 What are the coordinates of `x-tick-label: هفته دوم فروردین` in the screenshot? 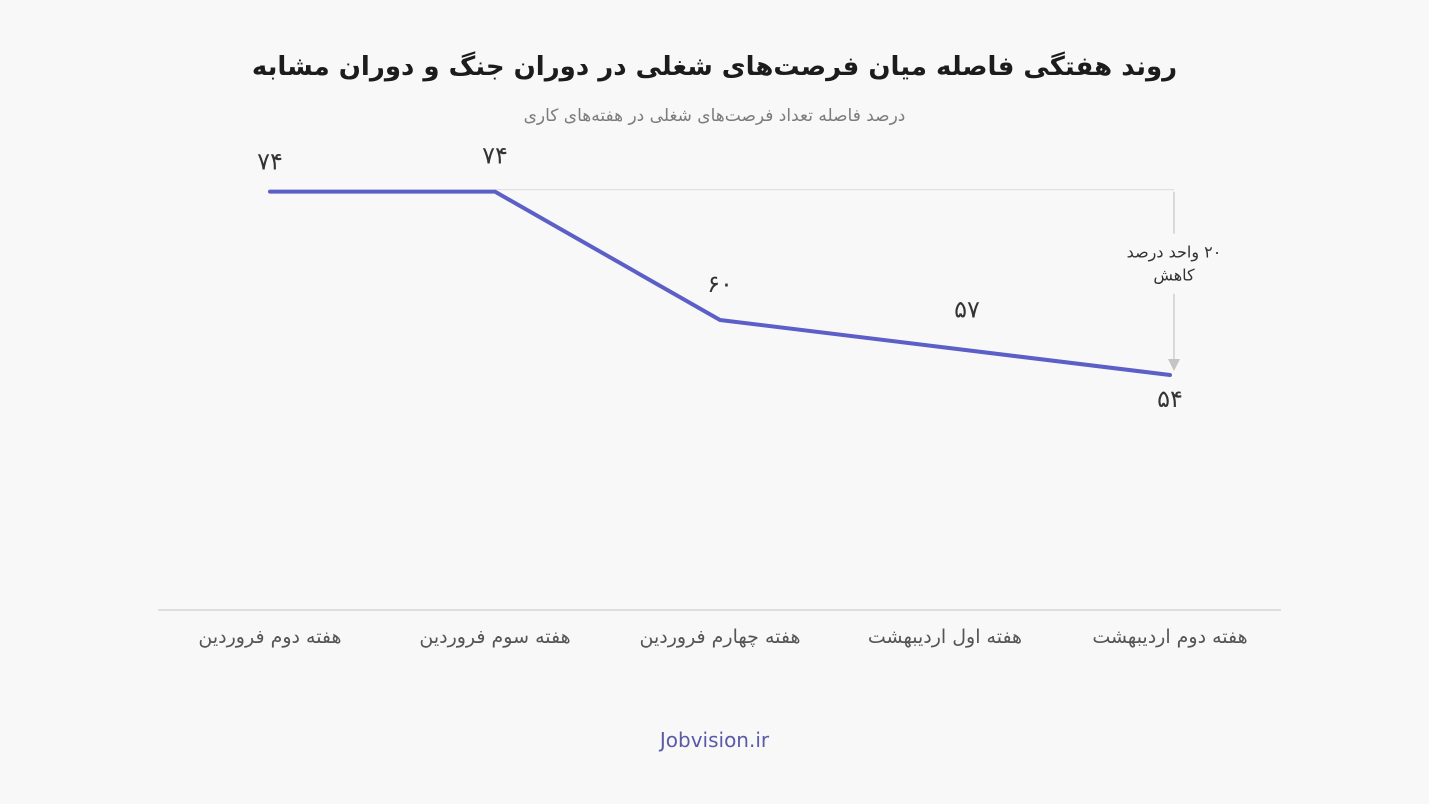 It's located at (269, 637).